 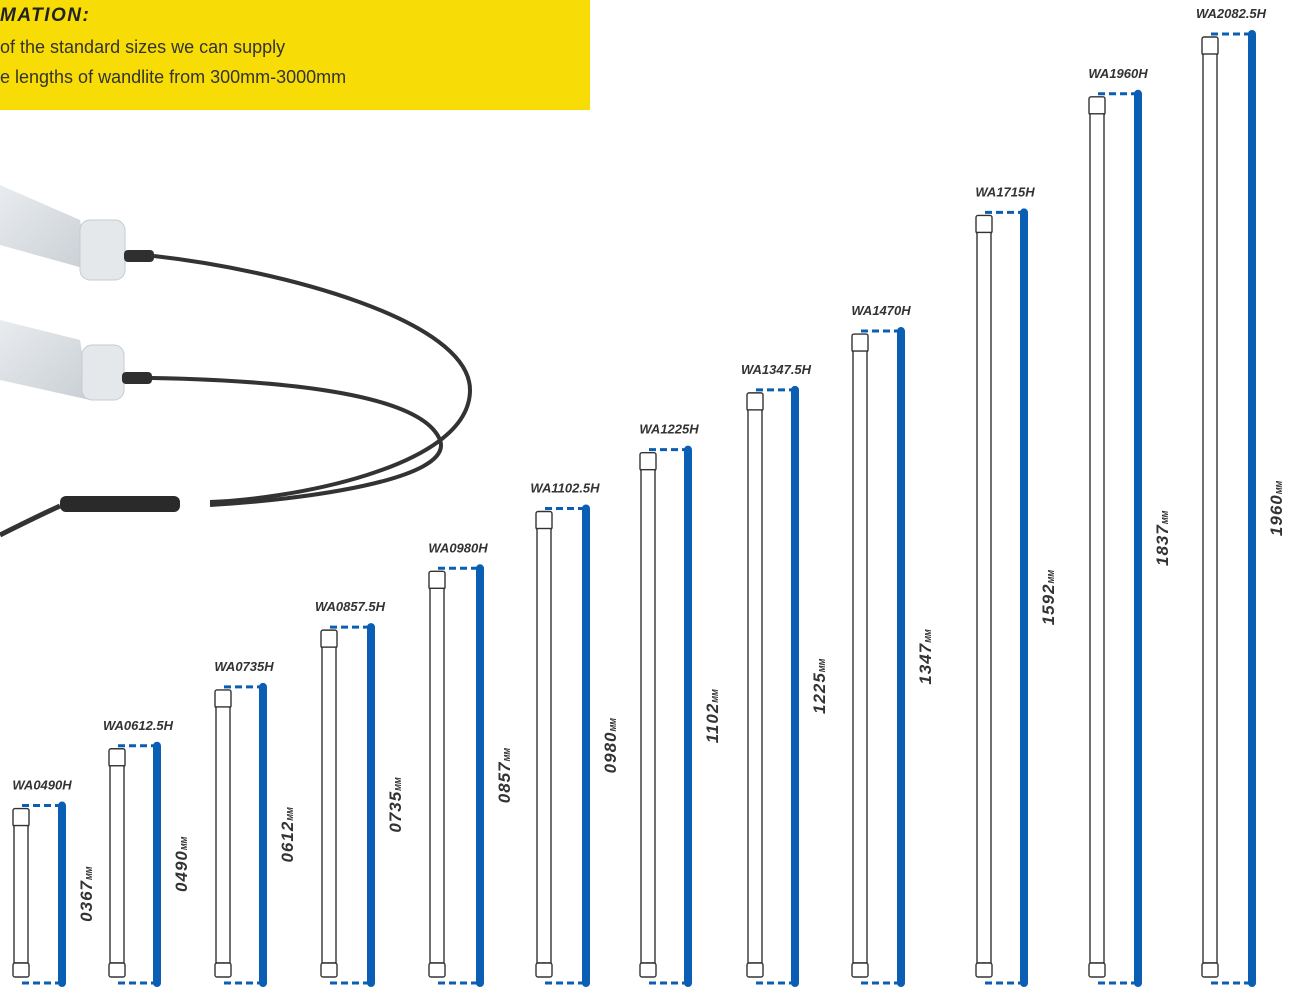 What do you see at coordinates (86, 900) in the screenshot?
I see `length-value: 0367` at bounding box center [86, 900].